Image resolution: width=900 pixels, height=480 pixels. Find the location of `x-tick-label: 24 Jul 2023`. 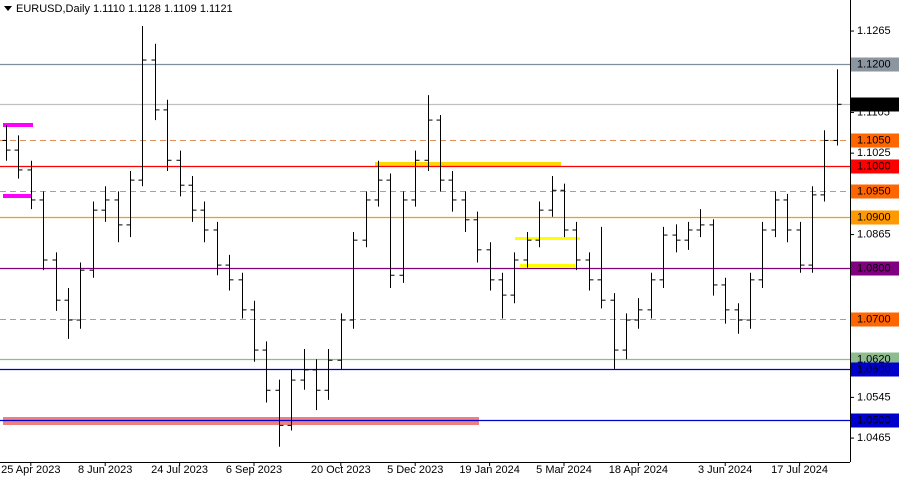

x-tick-label: 24 Jul 2023 is located at coordinates (179, 470).